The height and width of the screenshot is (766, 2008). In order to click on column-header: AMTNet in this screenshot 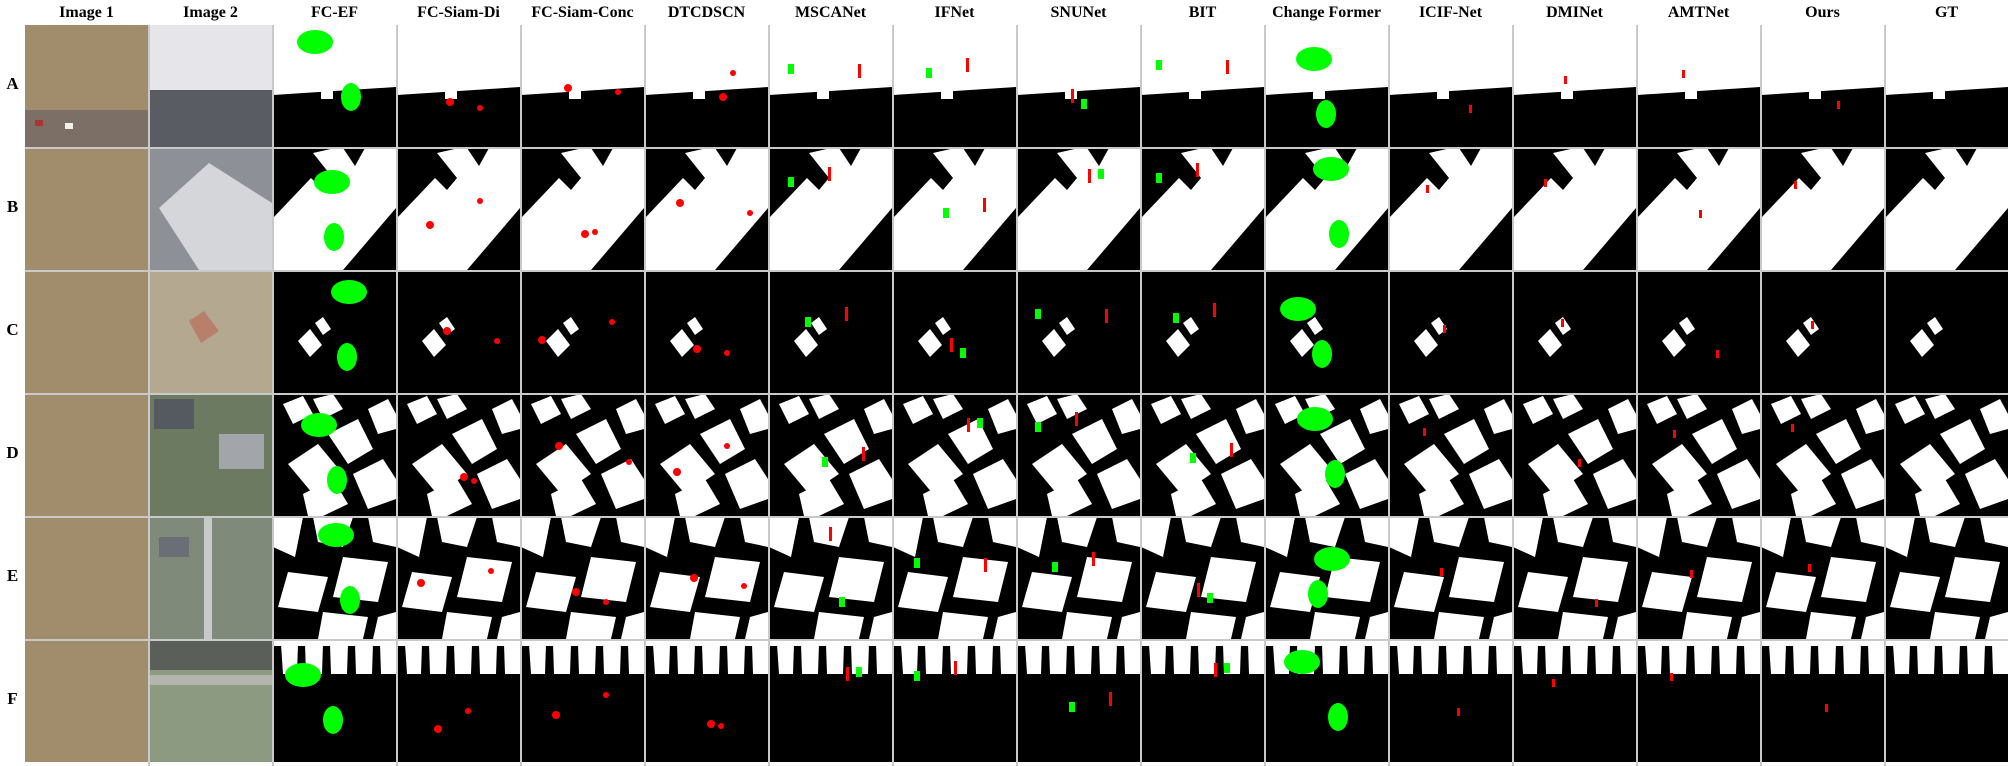, I will do `click(1698, 12)`.